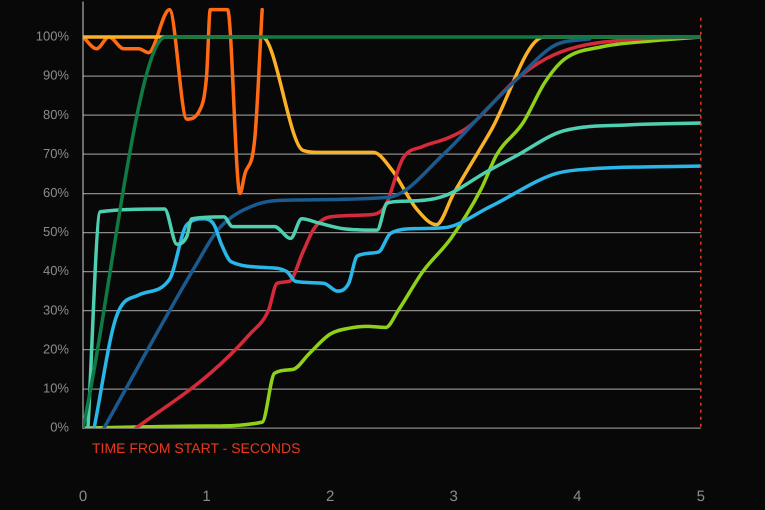 This screenshot has height=510, width=765. I want to click on x-tick-label: 3, so click(454, 497).